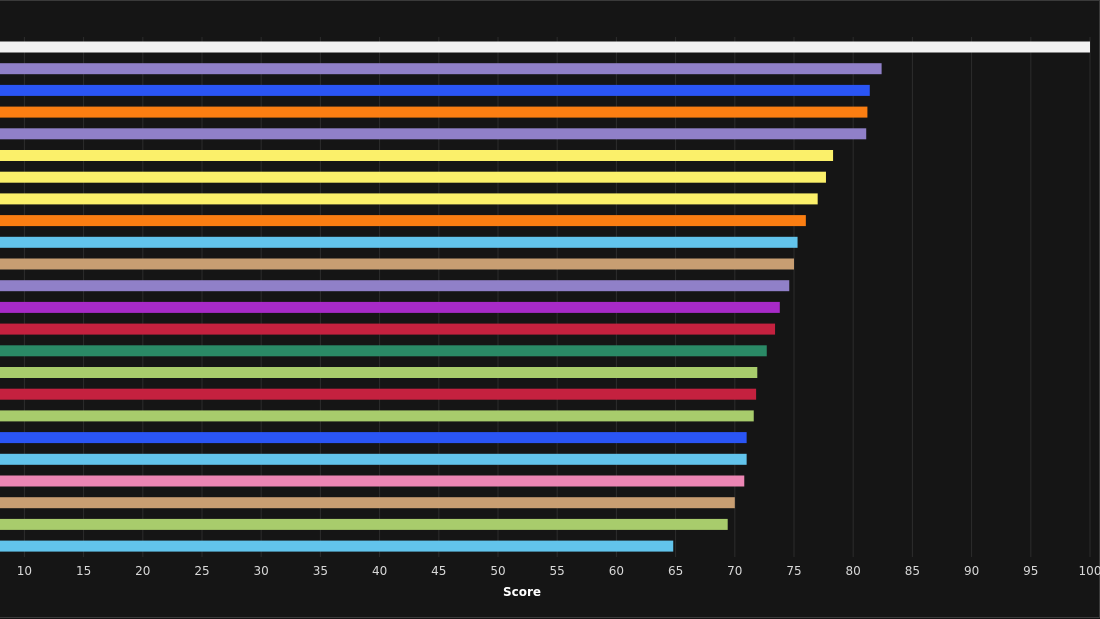  What do you see at coordinates (142, 571) in the screenshot?
I see `x-tick-label-20: 20` at bounding box center [142, 571].